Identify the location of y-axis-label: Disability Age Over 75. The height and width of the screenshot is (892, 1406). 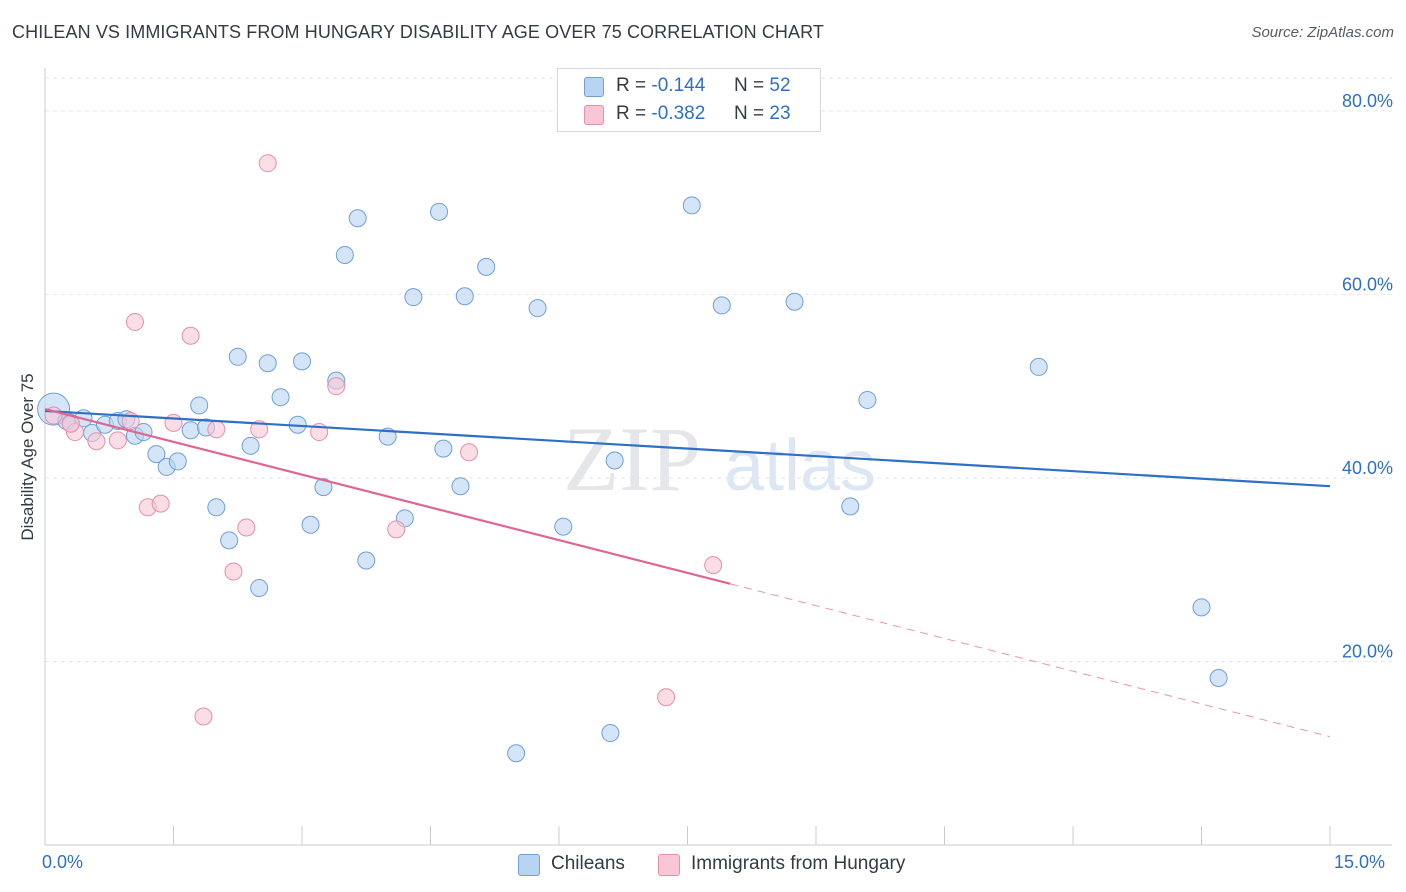
(27, 457).